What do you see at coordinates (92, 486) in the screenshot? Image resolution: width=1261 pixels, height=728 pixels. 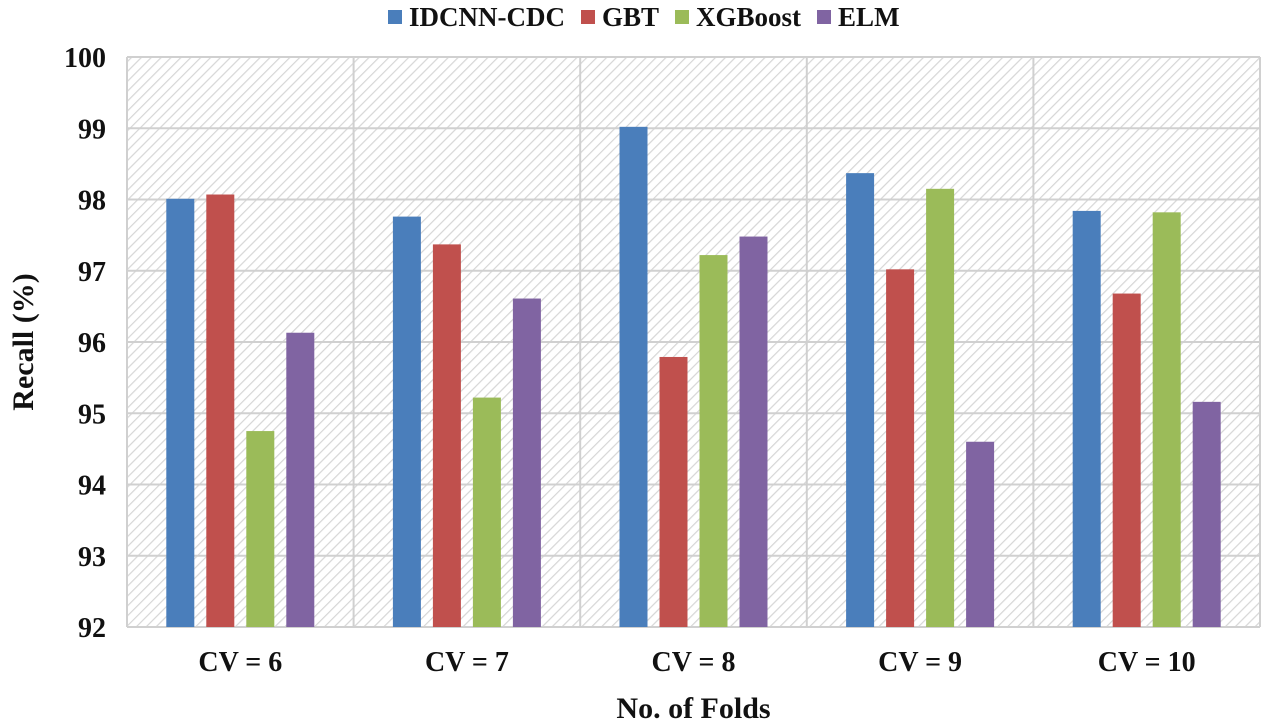 I see `y-tick-label: 94` at bounding box center [92, 486].